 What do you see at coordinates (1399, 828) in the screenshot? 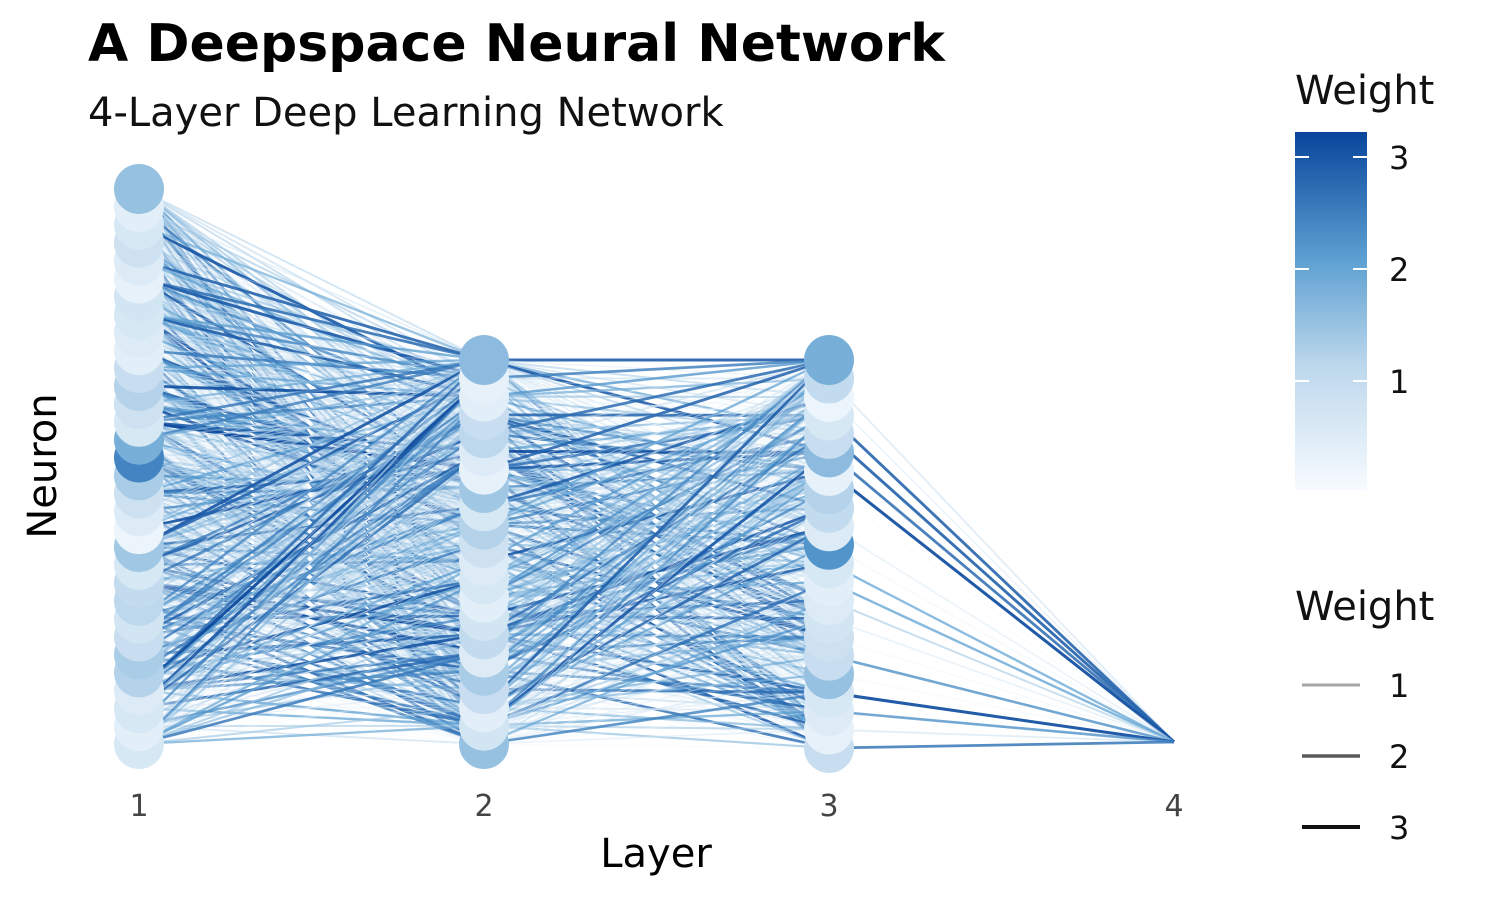
I see `width-legend-label: 3` at bounding box center [1399, 828].